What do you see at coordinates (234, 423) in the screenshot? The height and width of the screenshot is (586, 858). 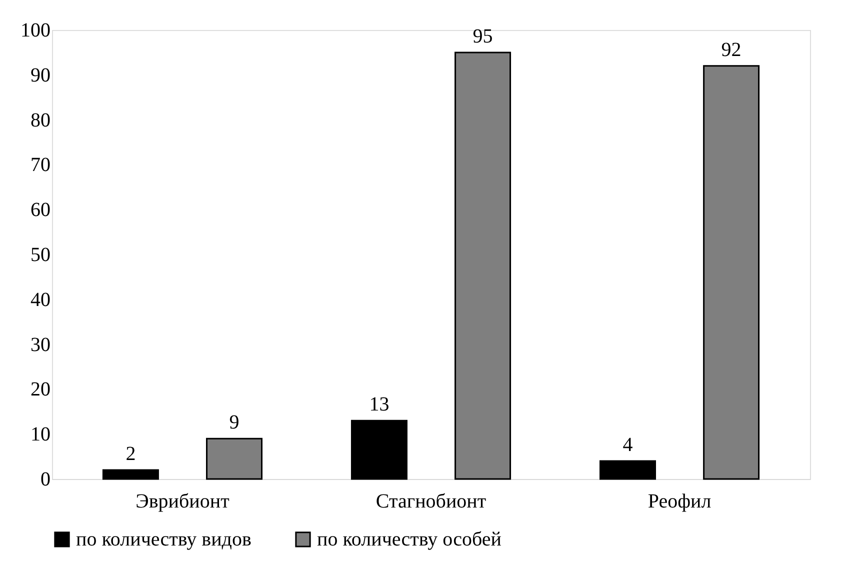 I see `data-label: 9` at bounding box center [234, 423].